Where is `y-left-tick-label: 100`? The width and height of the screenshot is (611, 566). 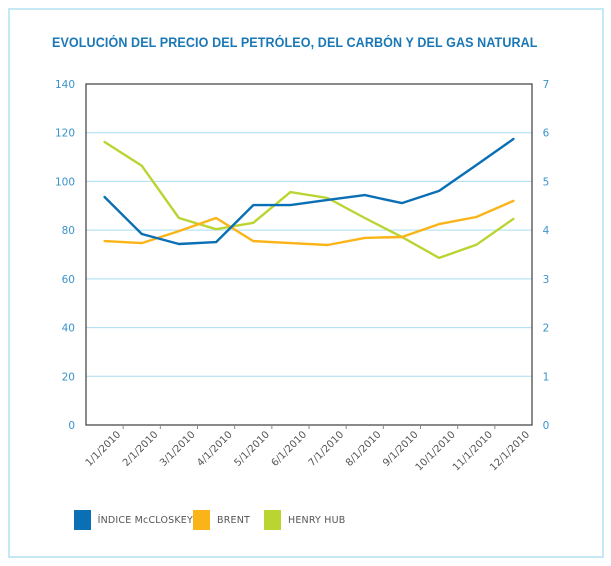 y-left-tick-label: 100 is located at coordinates (65, 182).